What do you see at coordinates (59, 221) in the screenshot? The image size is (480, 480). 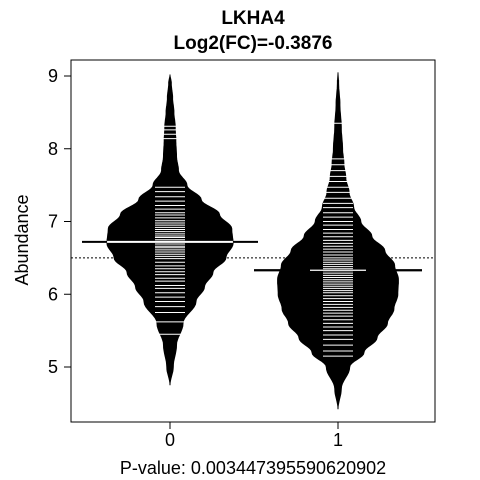 I see `y-axis: 5 6 7 8 9` at bounding box center [59, 221].